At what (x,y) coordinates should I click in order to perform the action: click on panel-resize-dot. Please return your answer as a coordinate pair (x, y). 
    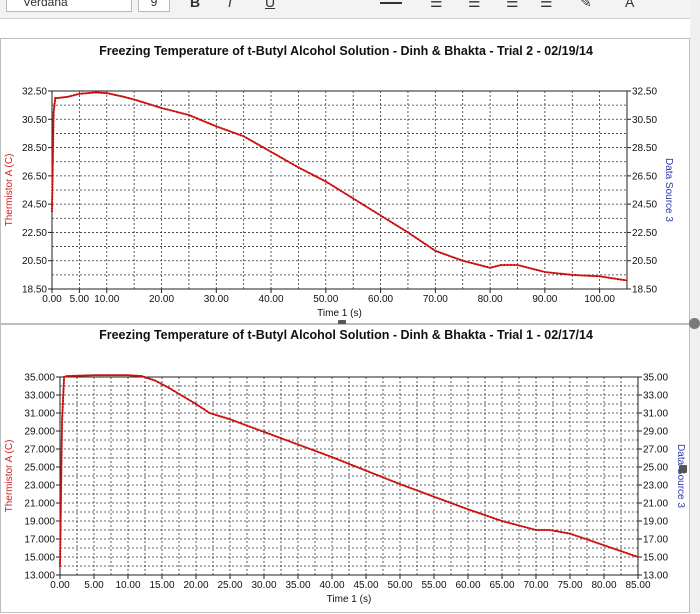
    Looking at the image, I should click on (694, 323).